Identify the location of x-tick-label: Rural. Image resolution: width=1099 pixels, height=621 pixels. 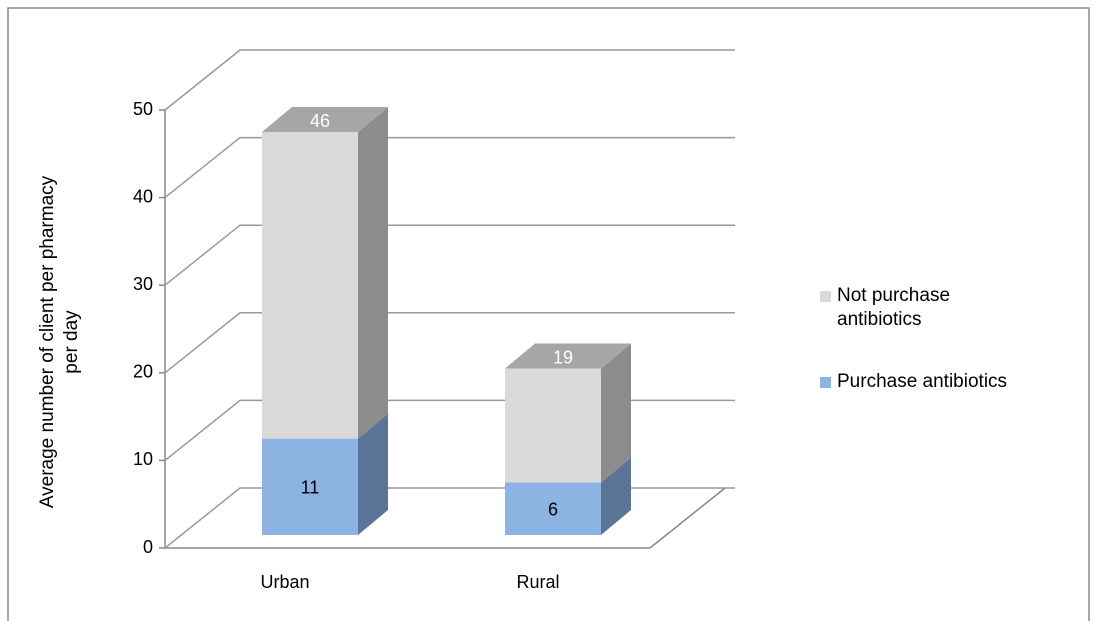
(537, 582).